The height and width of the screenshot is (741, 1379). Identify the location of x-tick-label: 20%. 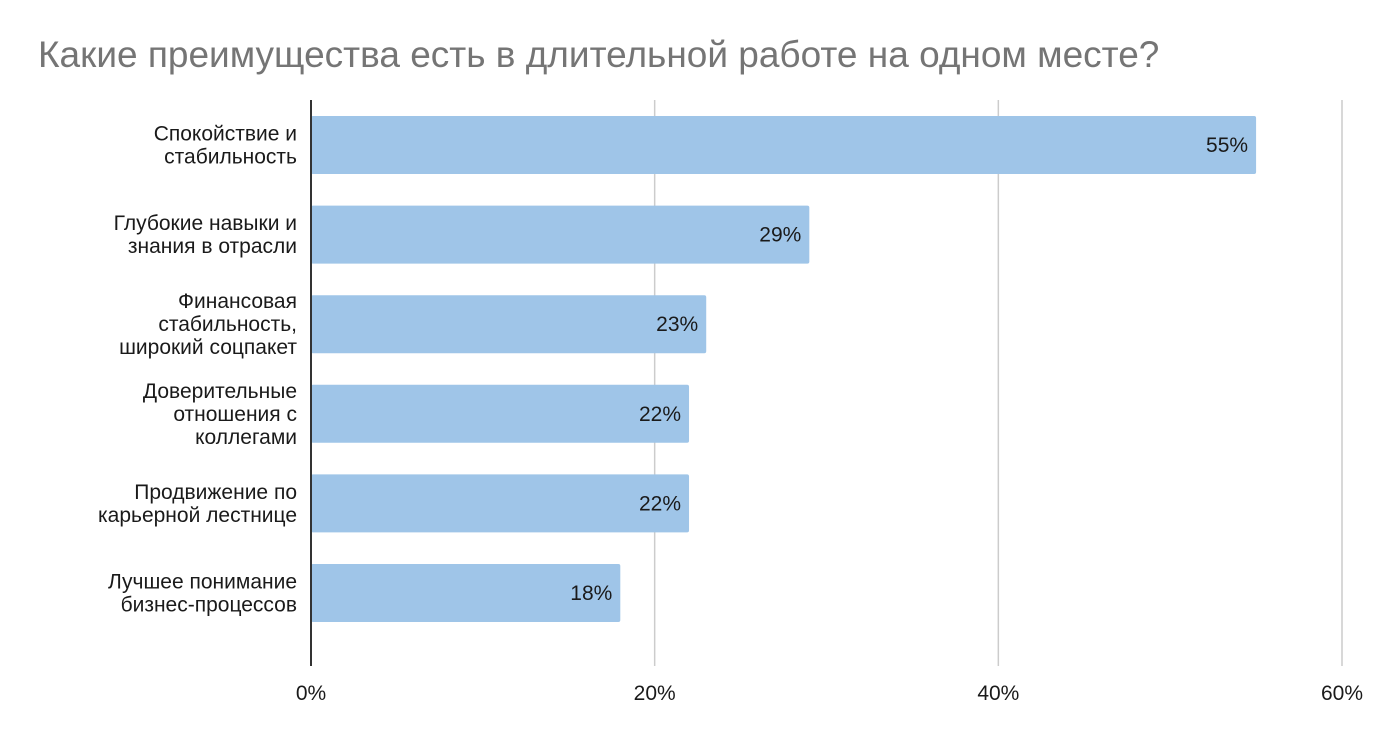
(655, 693).